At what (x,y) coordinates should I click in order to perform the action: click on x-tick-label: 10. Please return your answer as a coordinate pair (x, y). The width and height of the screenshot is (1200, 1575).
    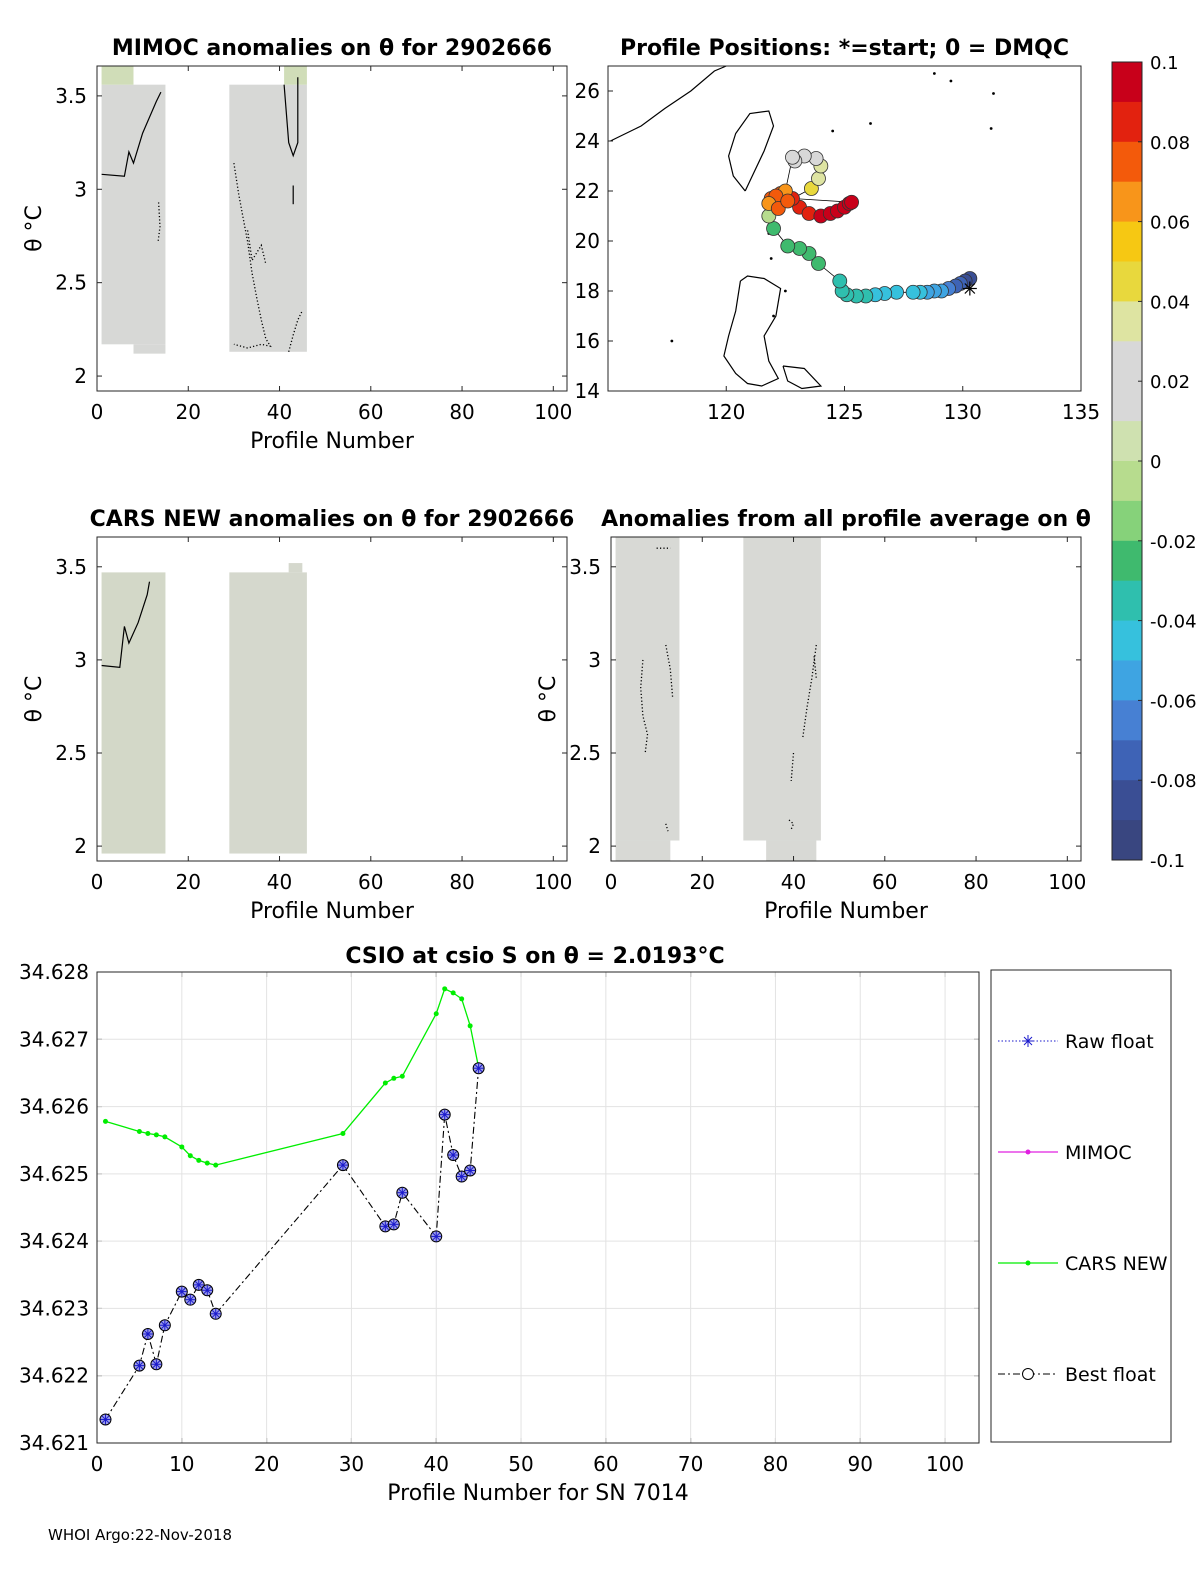
    Looking at the image, I should click on (181, 1464).